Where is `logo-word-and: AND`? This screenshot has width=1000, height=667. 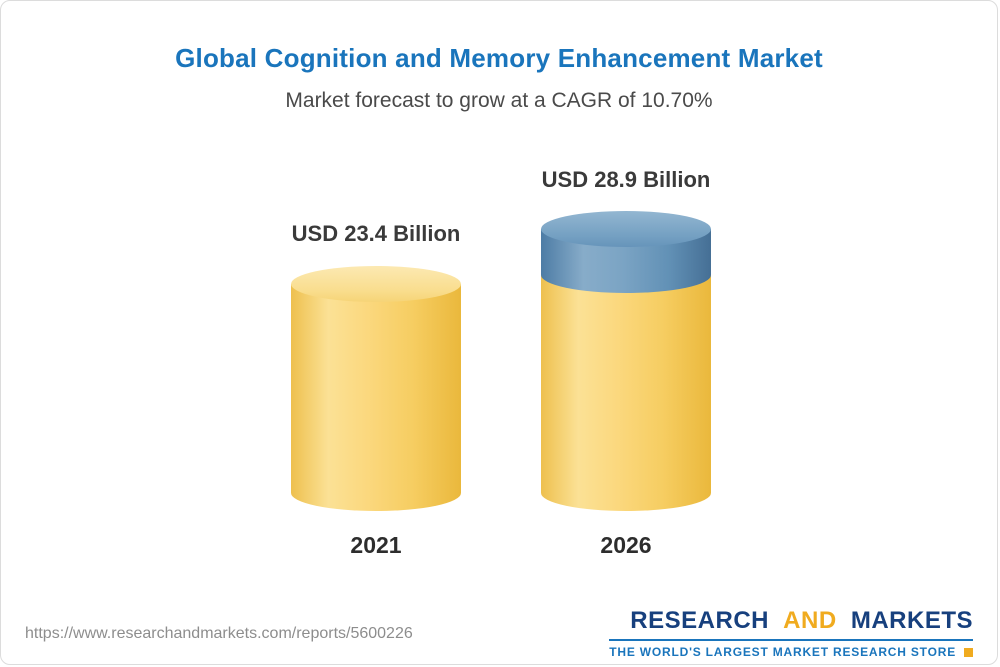
logo-word-and: AND is located at coordinates (810, 620).